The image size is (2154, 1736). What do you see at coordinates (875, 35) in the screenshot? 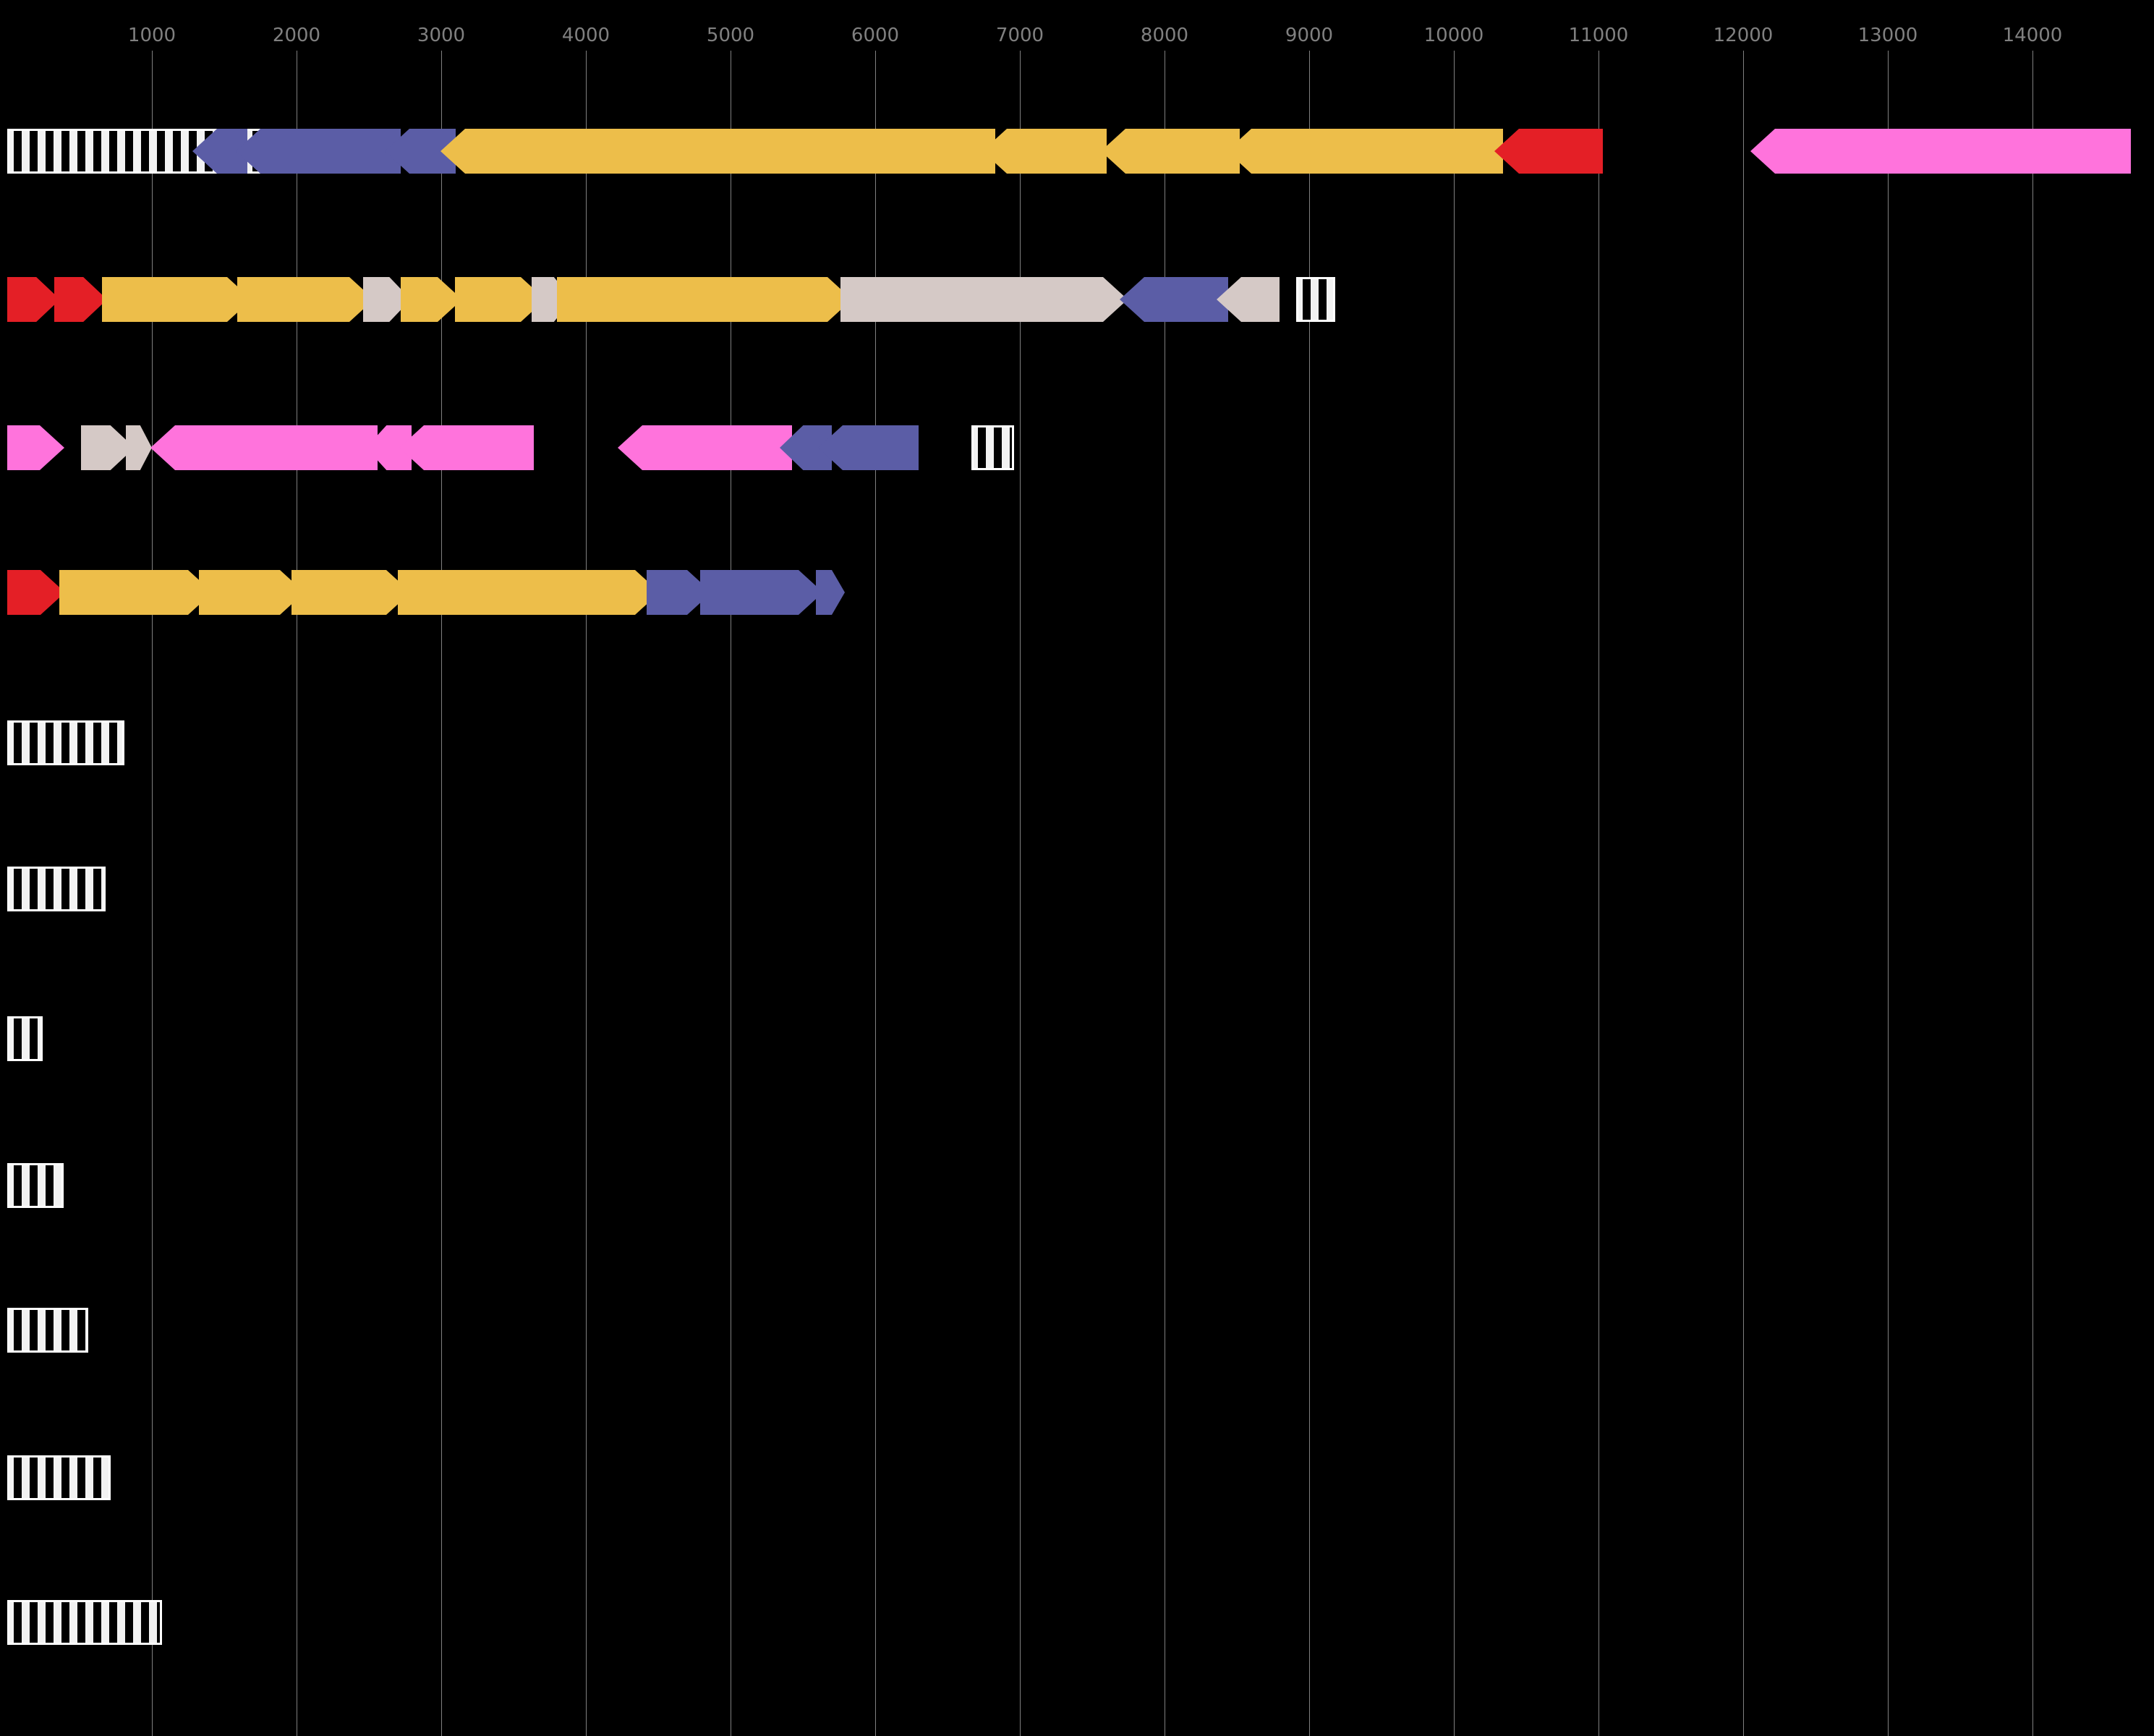
I see `axis-tick-label-6000: 6000` at bounding box center [875, 35].